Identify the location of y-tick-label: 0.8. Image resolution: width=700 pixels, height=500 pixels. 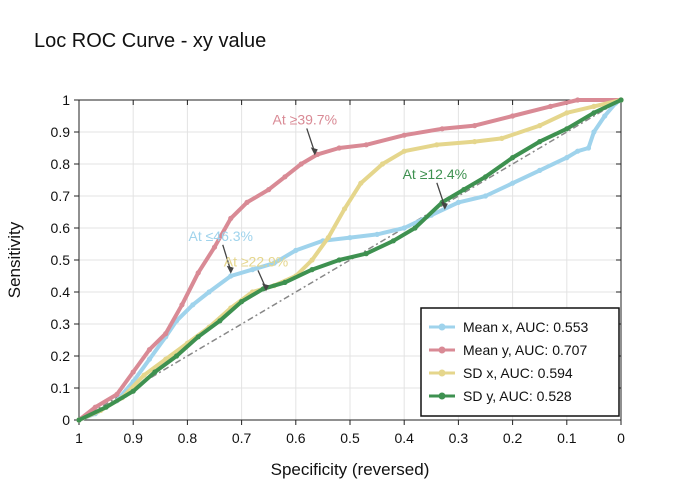
(61, 164).